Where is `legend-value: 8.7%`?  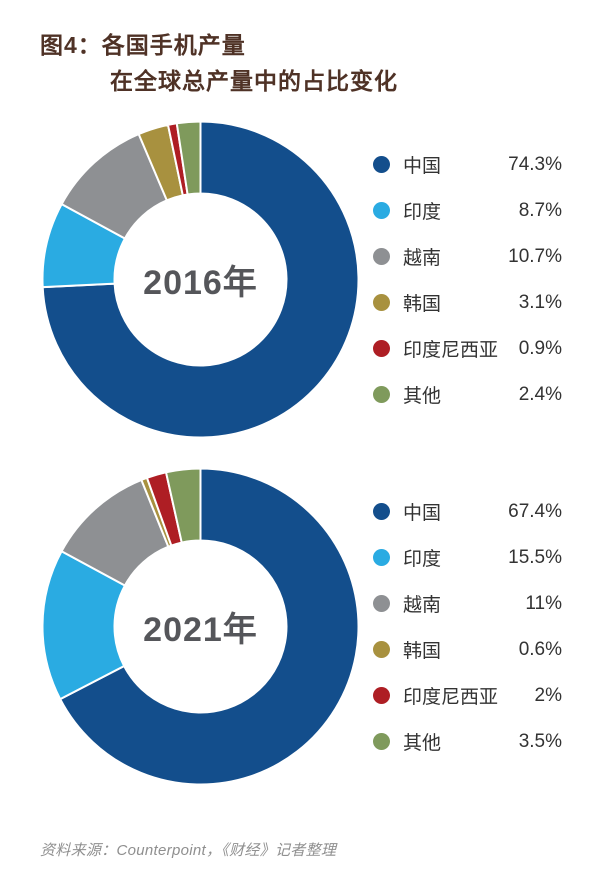 legend-value: 8.7% is located at coordinates (540, 210).